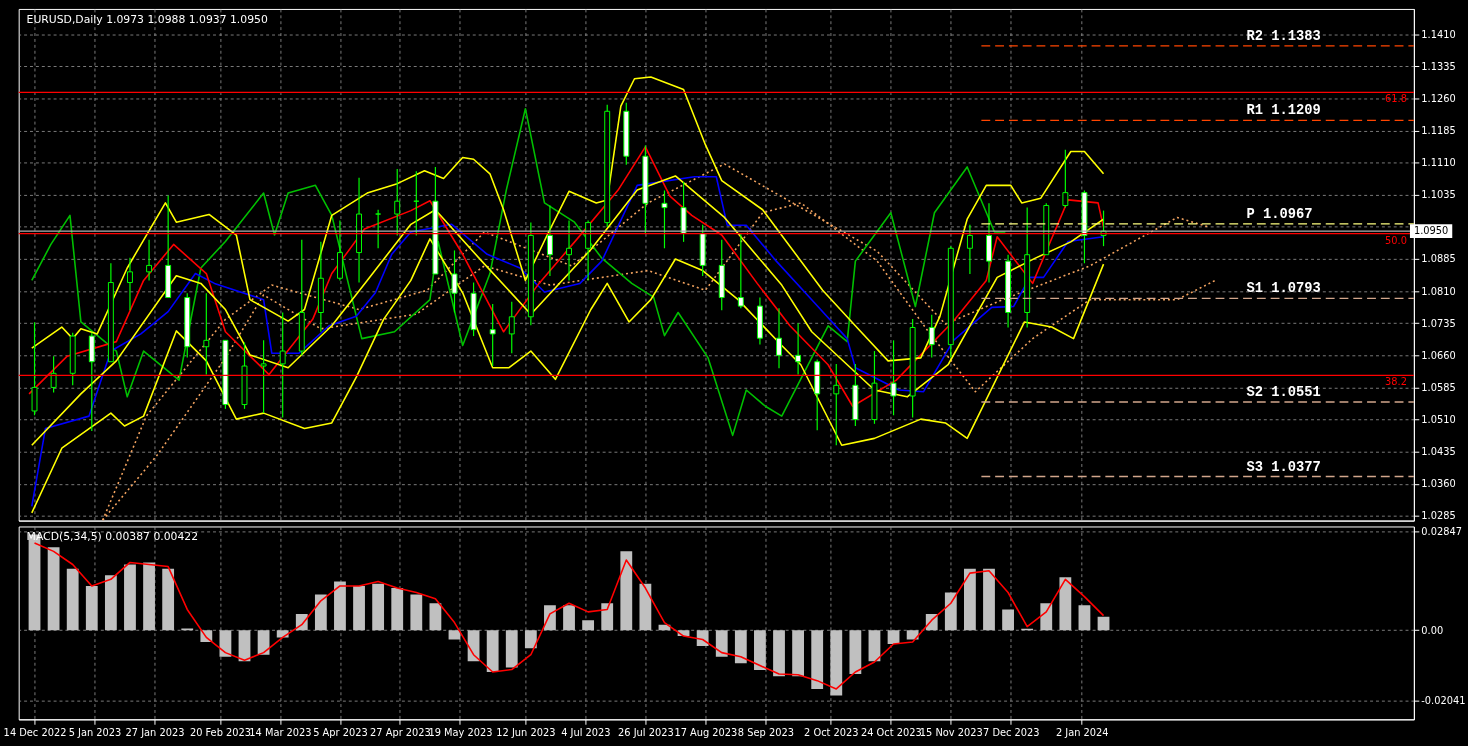 The image size is (1468, 750). Describe the element at coordinates (95, 732) in the screenshot. I see `x-tick-label: 5 Jan 2023` at that location.